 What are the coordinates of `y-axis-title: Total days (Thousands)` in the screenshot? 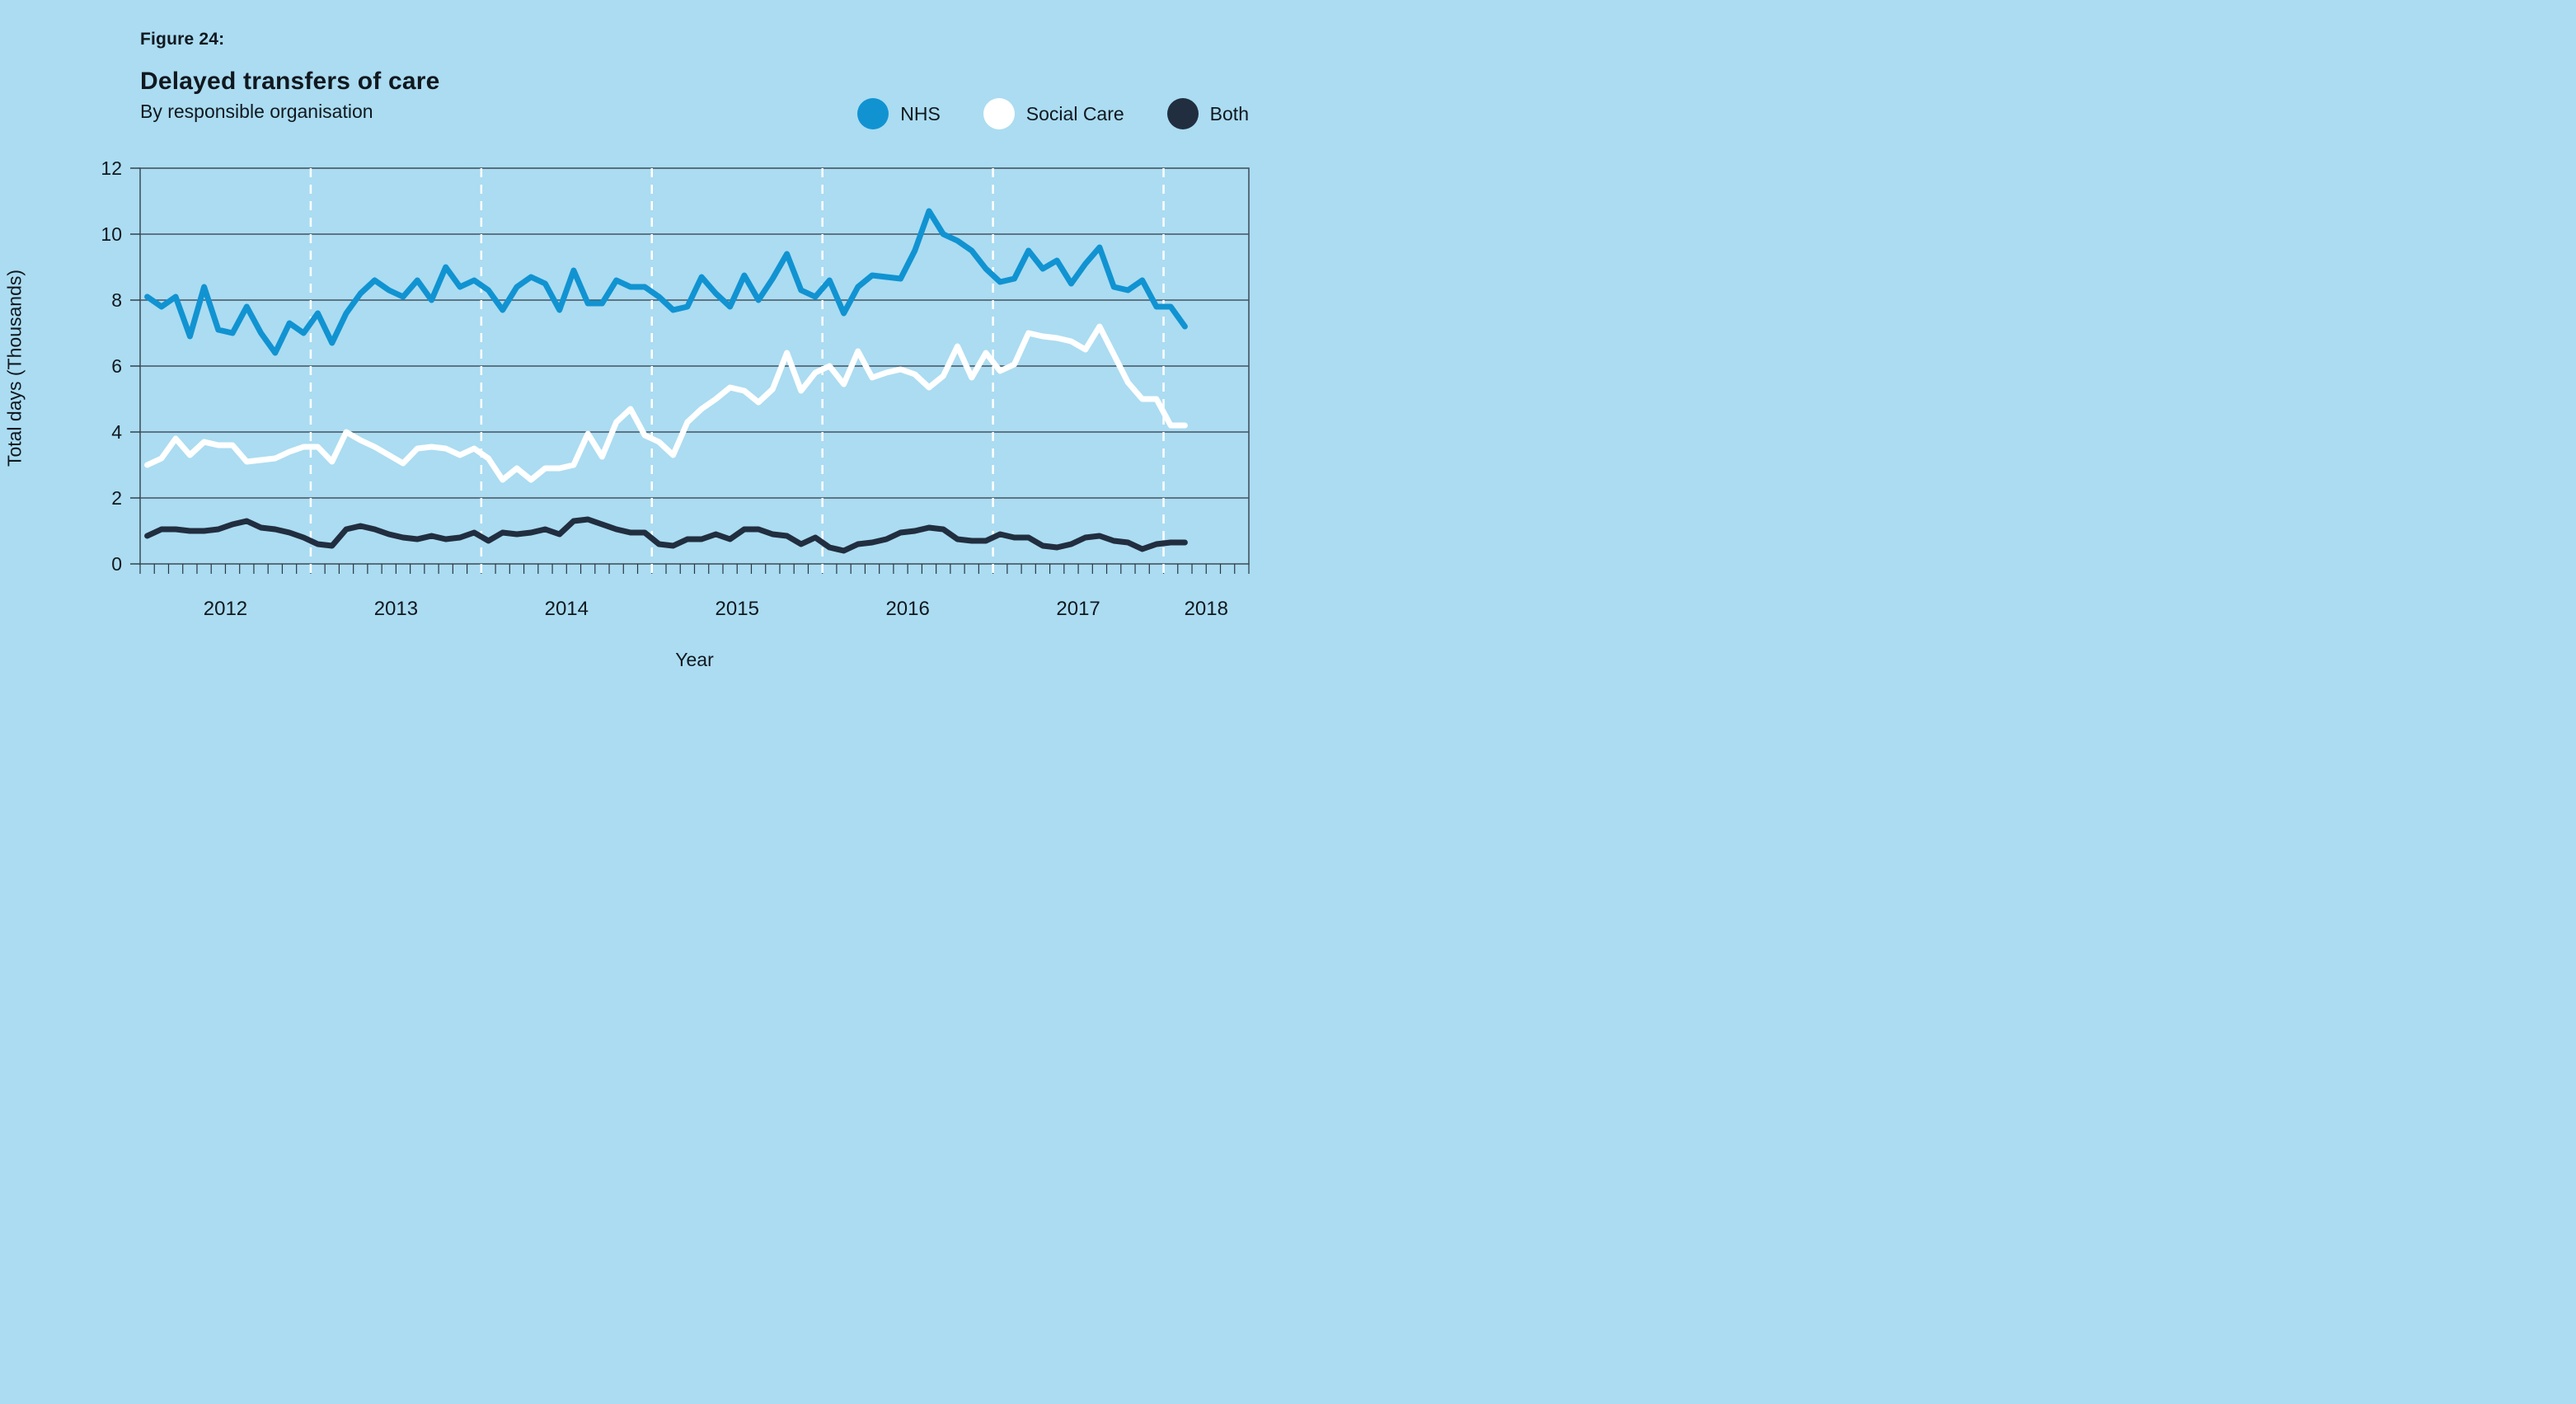 It's located at (15, 368).